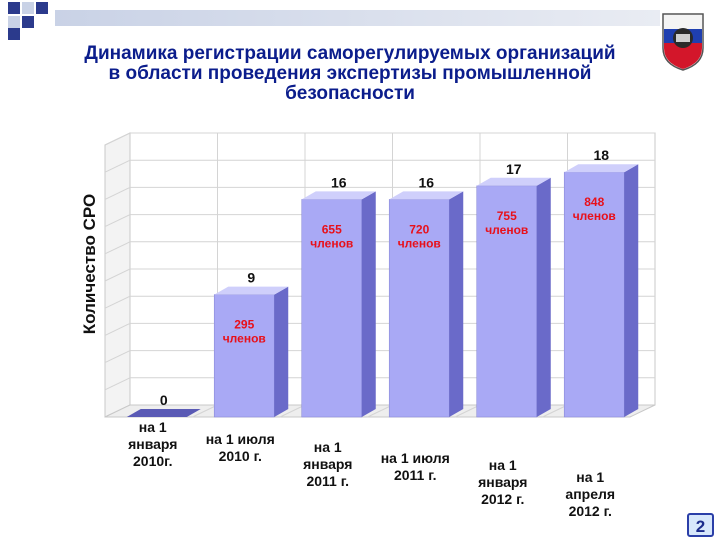 The image size is (720, 540). Describe the element at coordinates (332, 229) in the screenshot. I see `member-label: 655` at that location.